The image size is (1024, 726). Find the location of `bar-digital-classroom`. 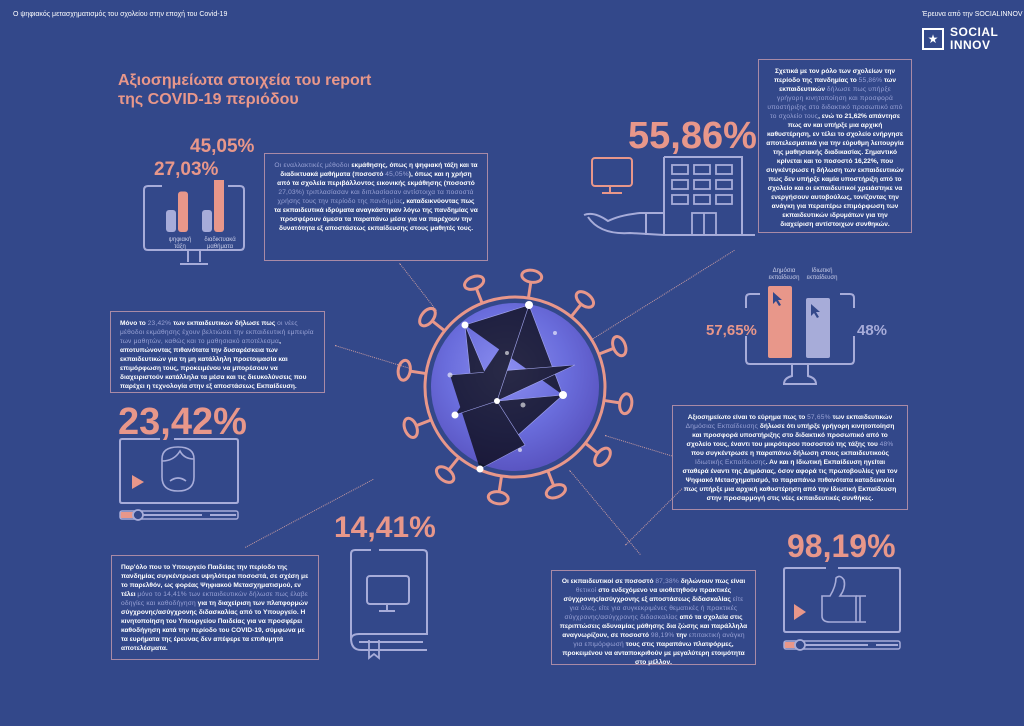

bar-digital-classroom is located at coordinates (183, 211).